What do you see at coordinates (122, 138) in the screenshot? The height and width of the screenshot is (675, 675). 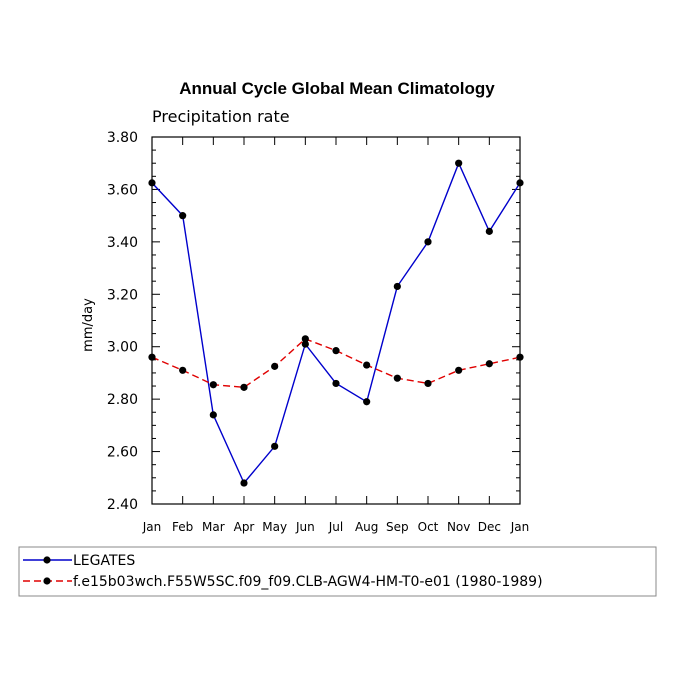 I see `y-tick-label: 3.80` at bounding box center [122, 138].